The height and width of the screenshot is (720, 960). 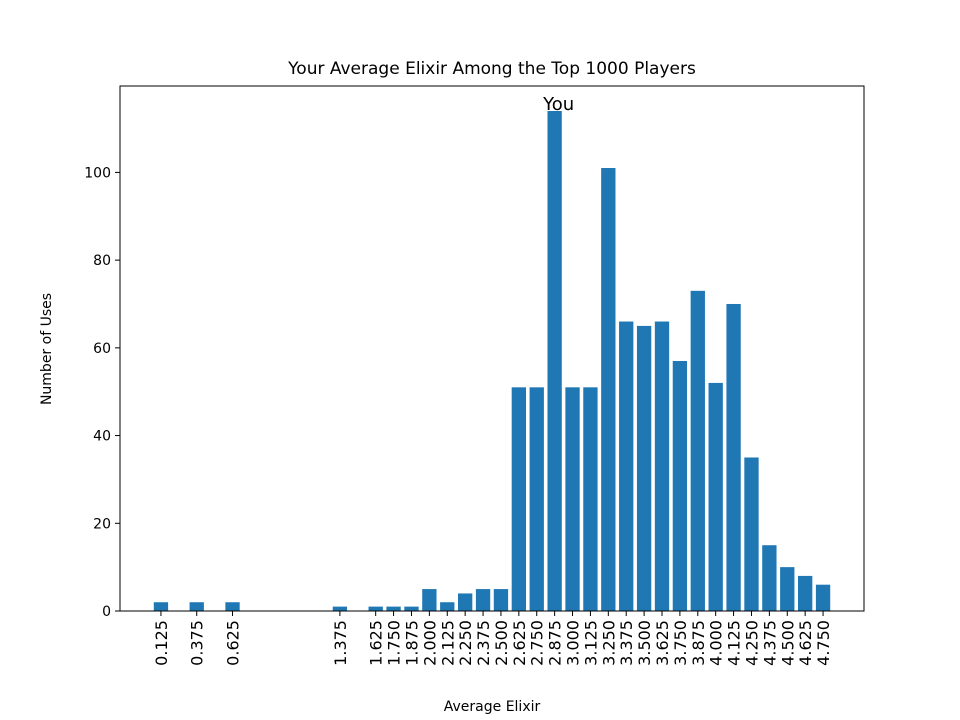 I want to click on x-tick-label: 1.625, so click(x=376, y=643).